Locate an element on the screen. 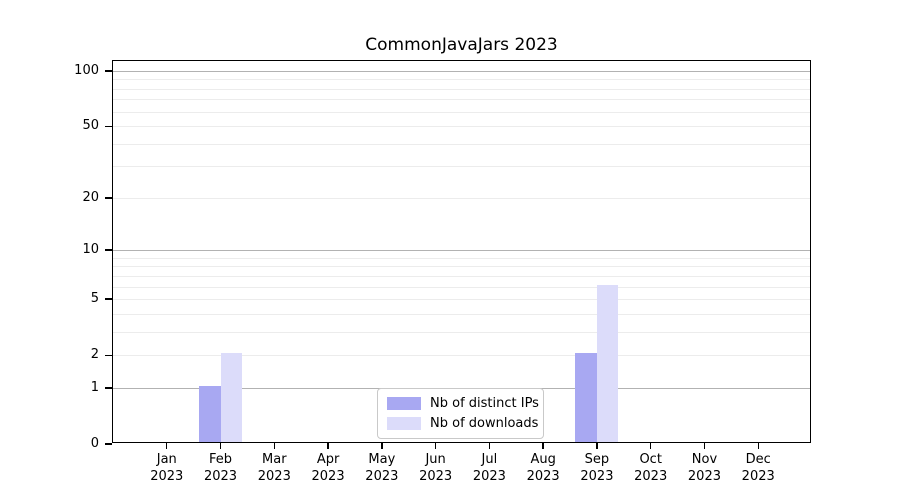  x-axis-tick-label: Nov 2023 is located at coordinates (704, 468).